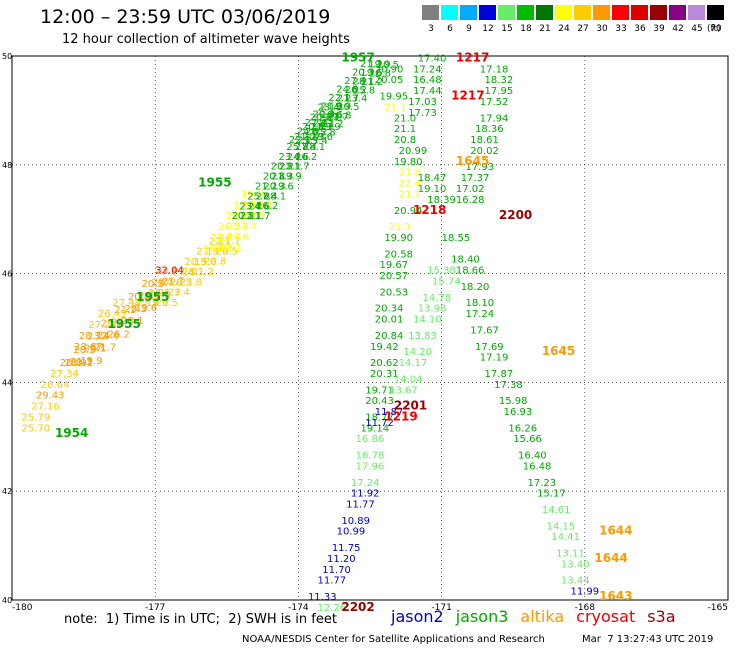 This screenshot has height=650, width=740. Describe the element at coordinates (93, 336) in the screenshot. I see `wave-height-label: 28.32` at that location.